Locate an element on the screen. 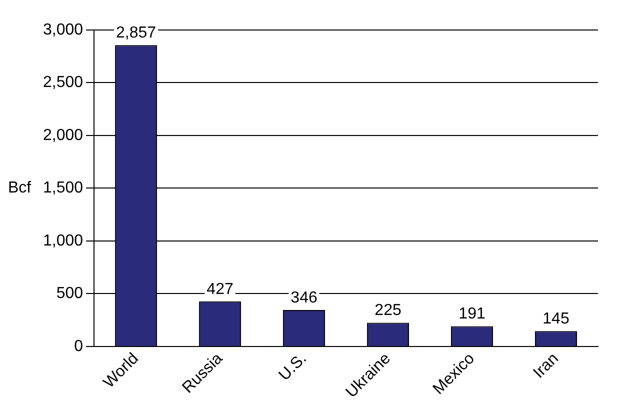 Image resolution: width=618 pixels, height=410 pixels. x-tick-label: Iran is located at coordinates (546, 366).